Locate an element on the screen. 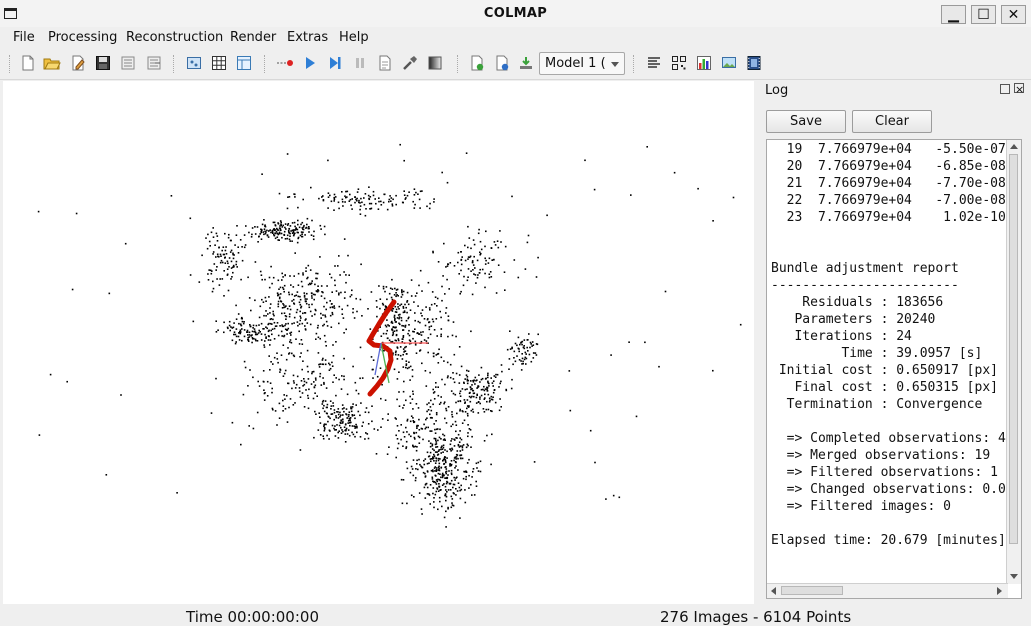 The height and width of the screenshot is (626, 1031). clear-log-button: Clear is located at coordinates (892, 121).